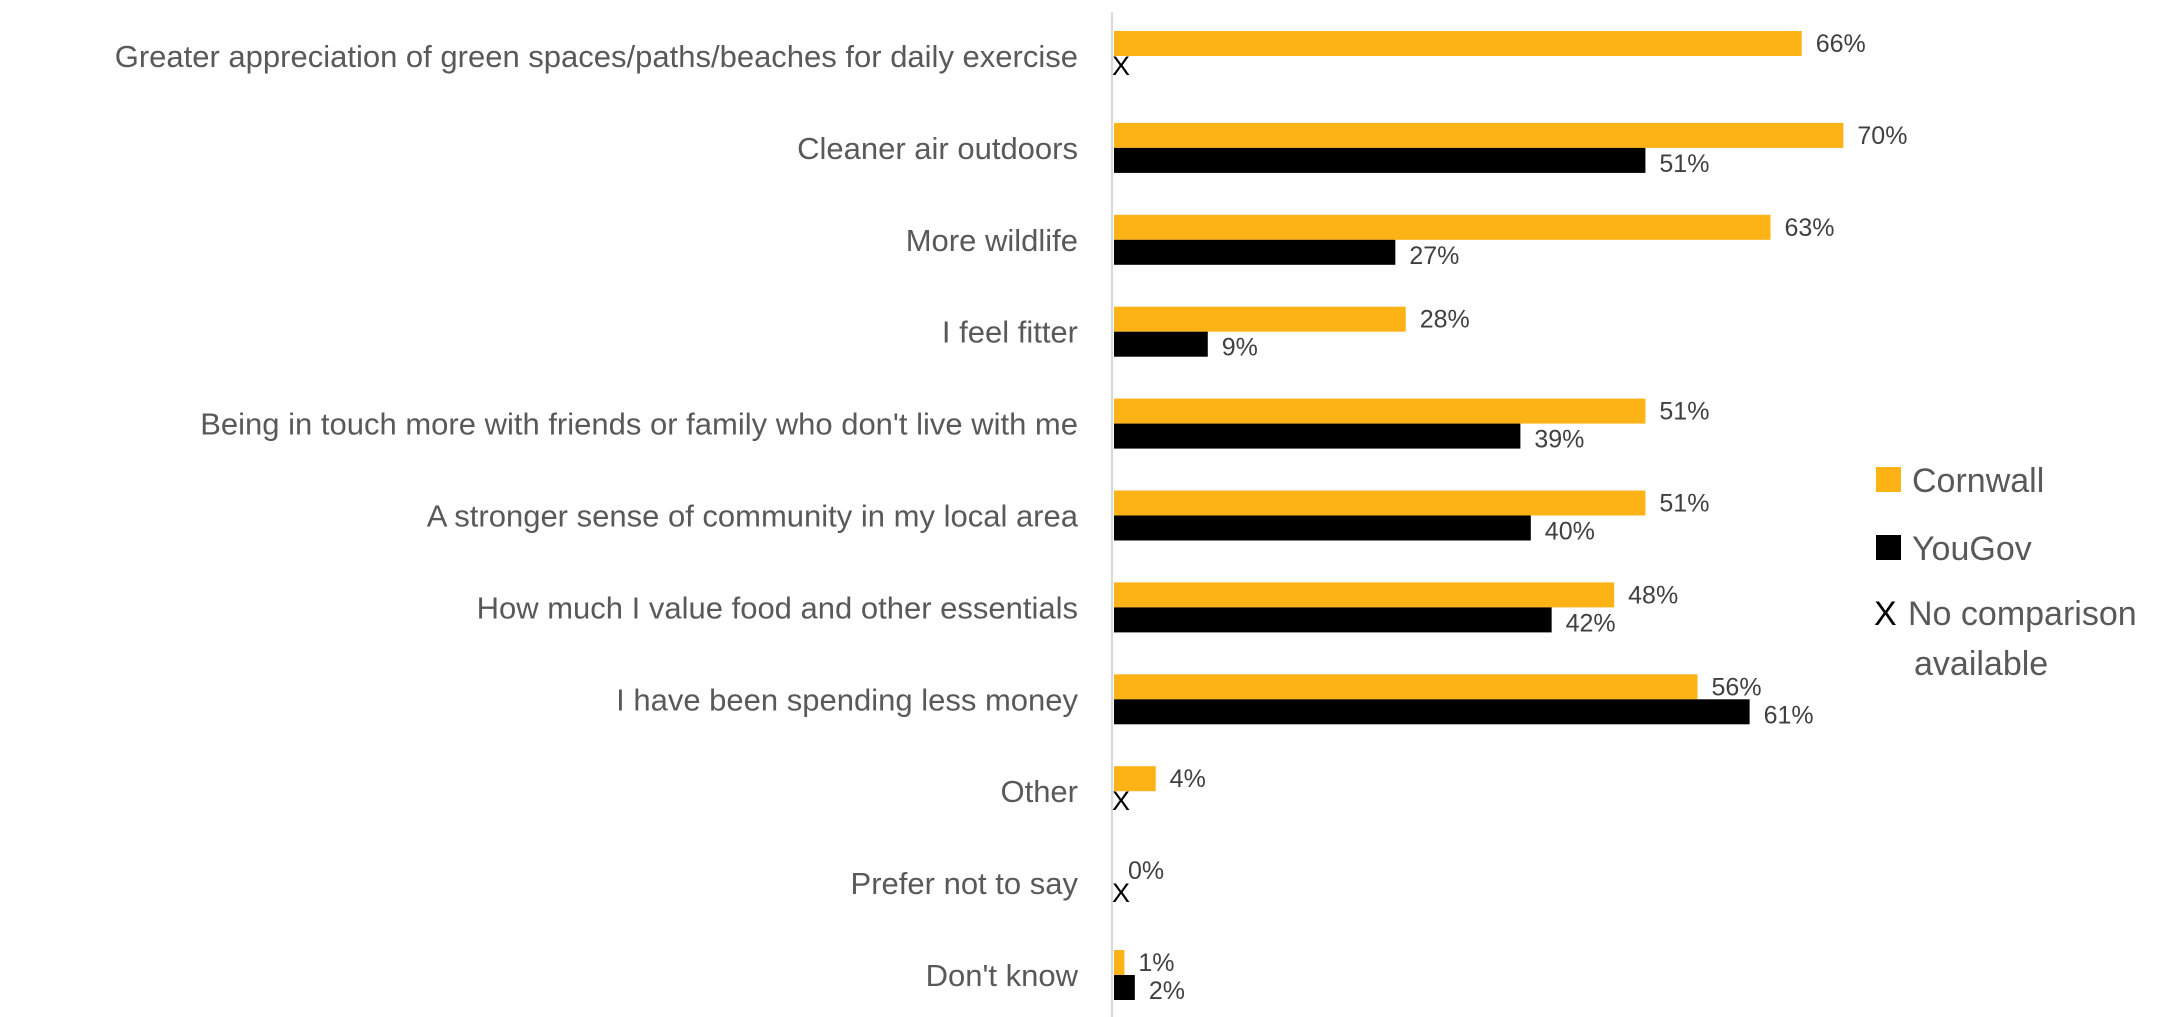  Describe the element at coordinates (1882, 136) in the screenshot. I see `value-label-cornwall: 70%` at that location.